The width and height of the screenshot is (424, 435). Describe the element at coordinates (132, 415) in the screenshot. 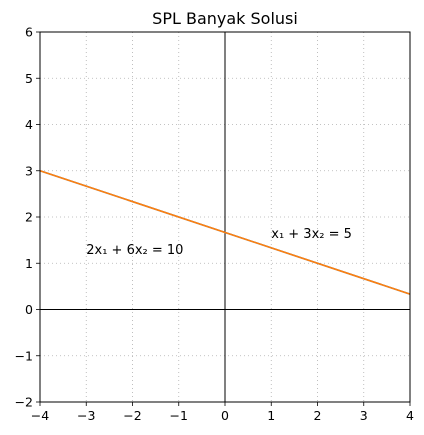

I see `x-tick-label: −2` at that location.